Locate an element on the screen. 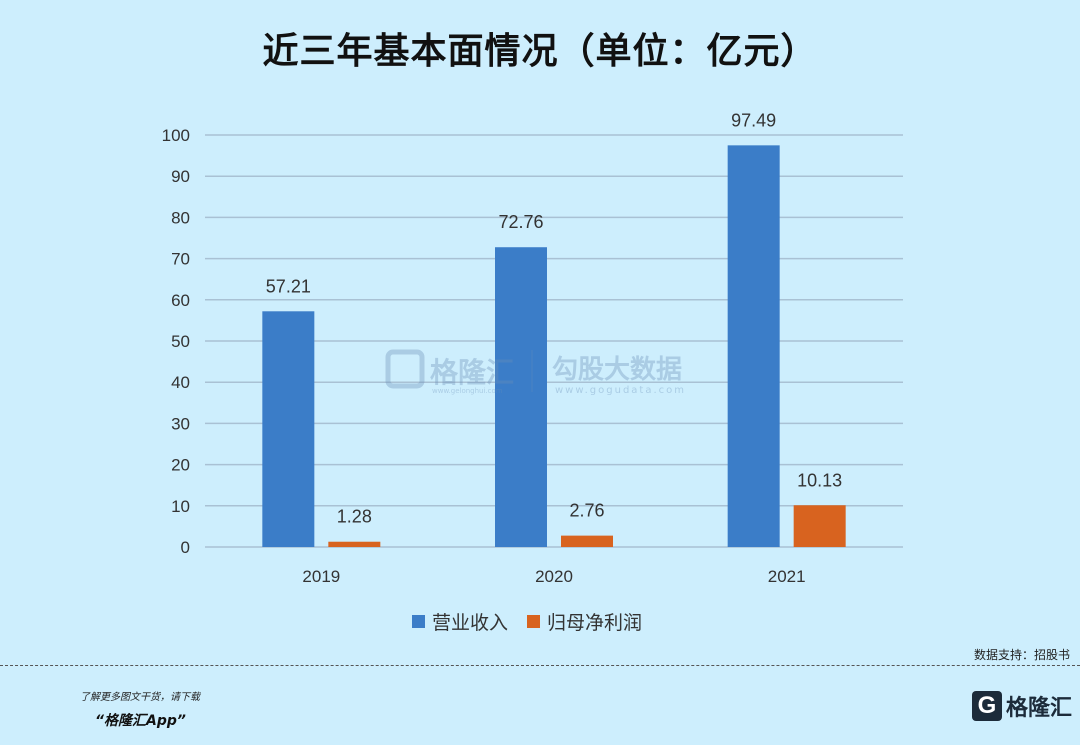  y-tick-label: 30 is located at coordinates (180, 423).